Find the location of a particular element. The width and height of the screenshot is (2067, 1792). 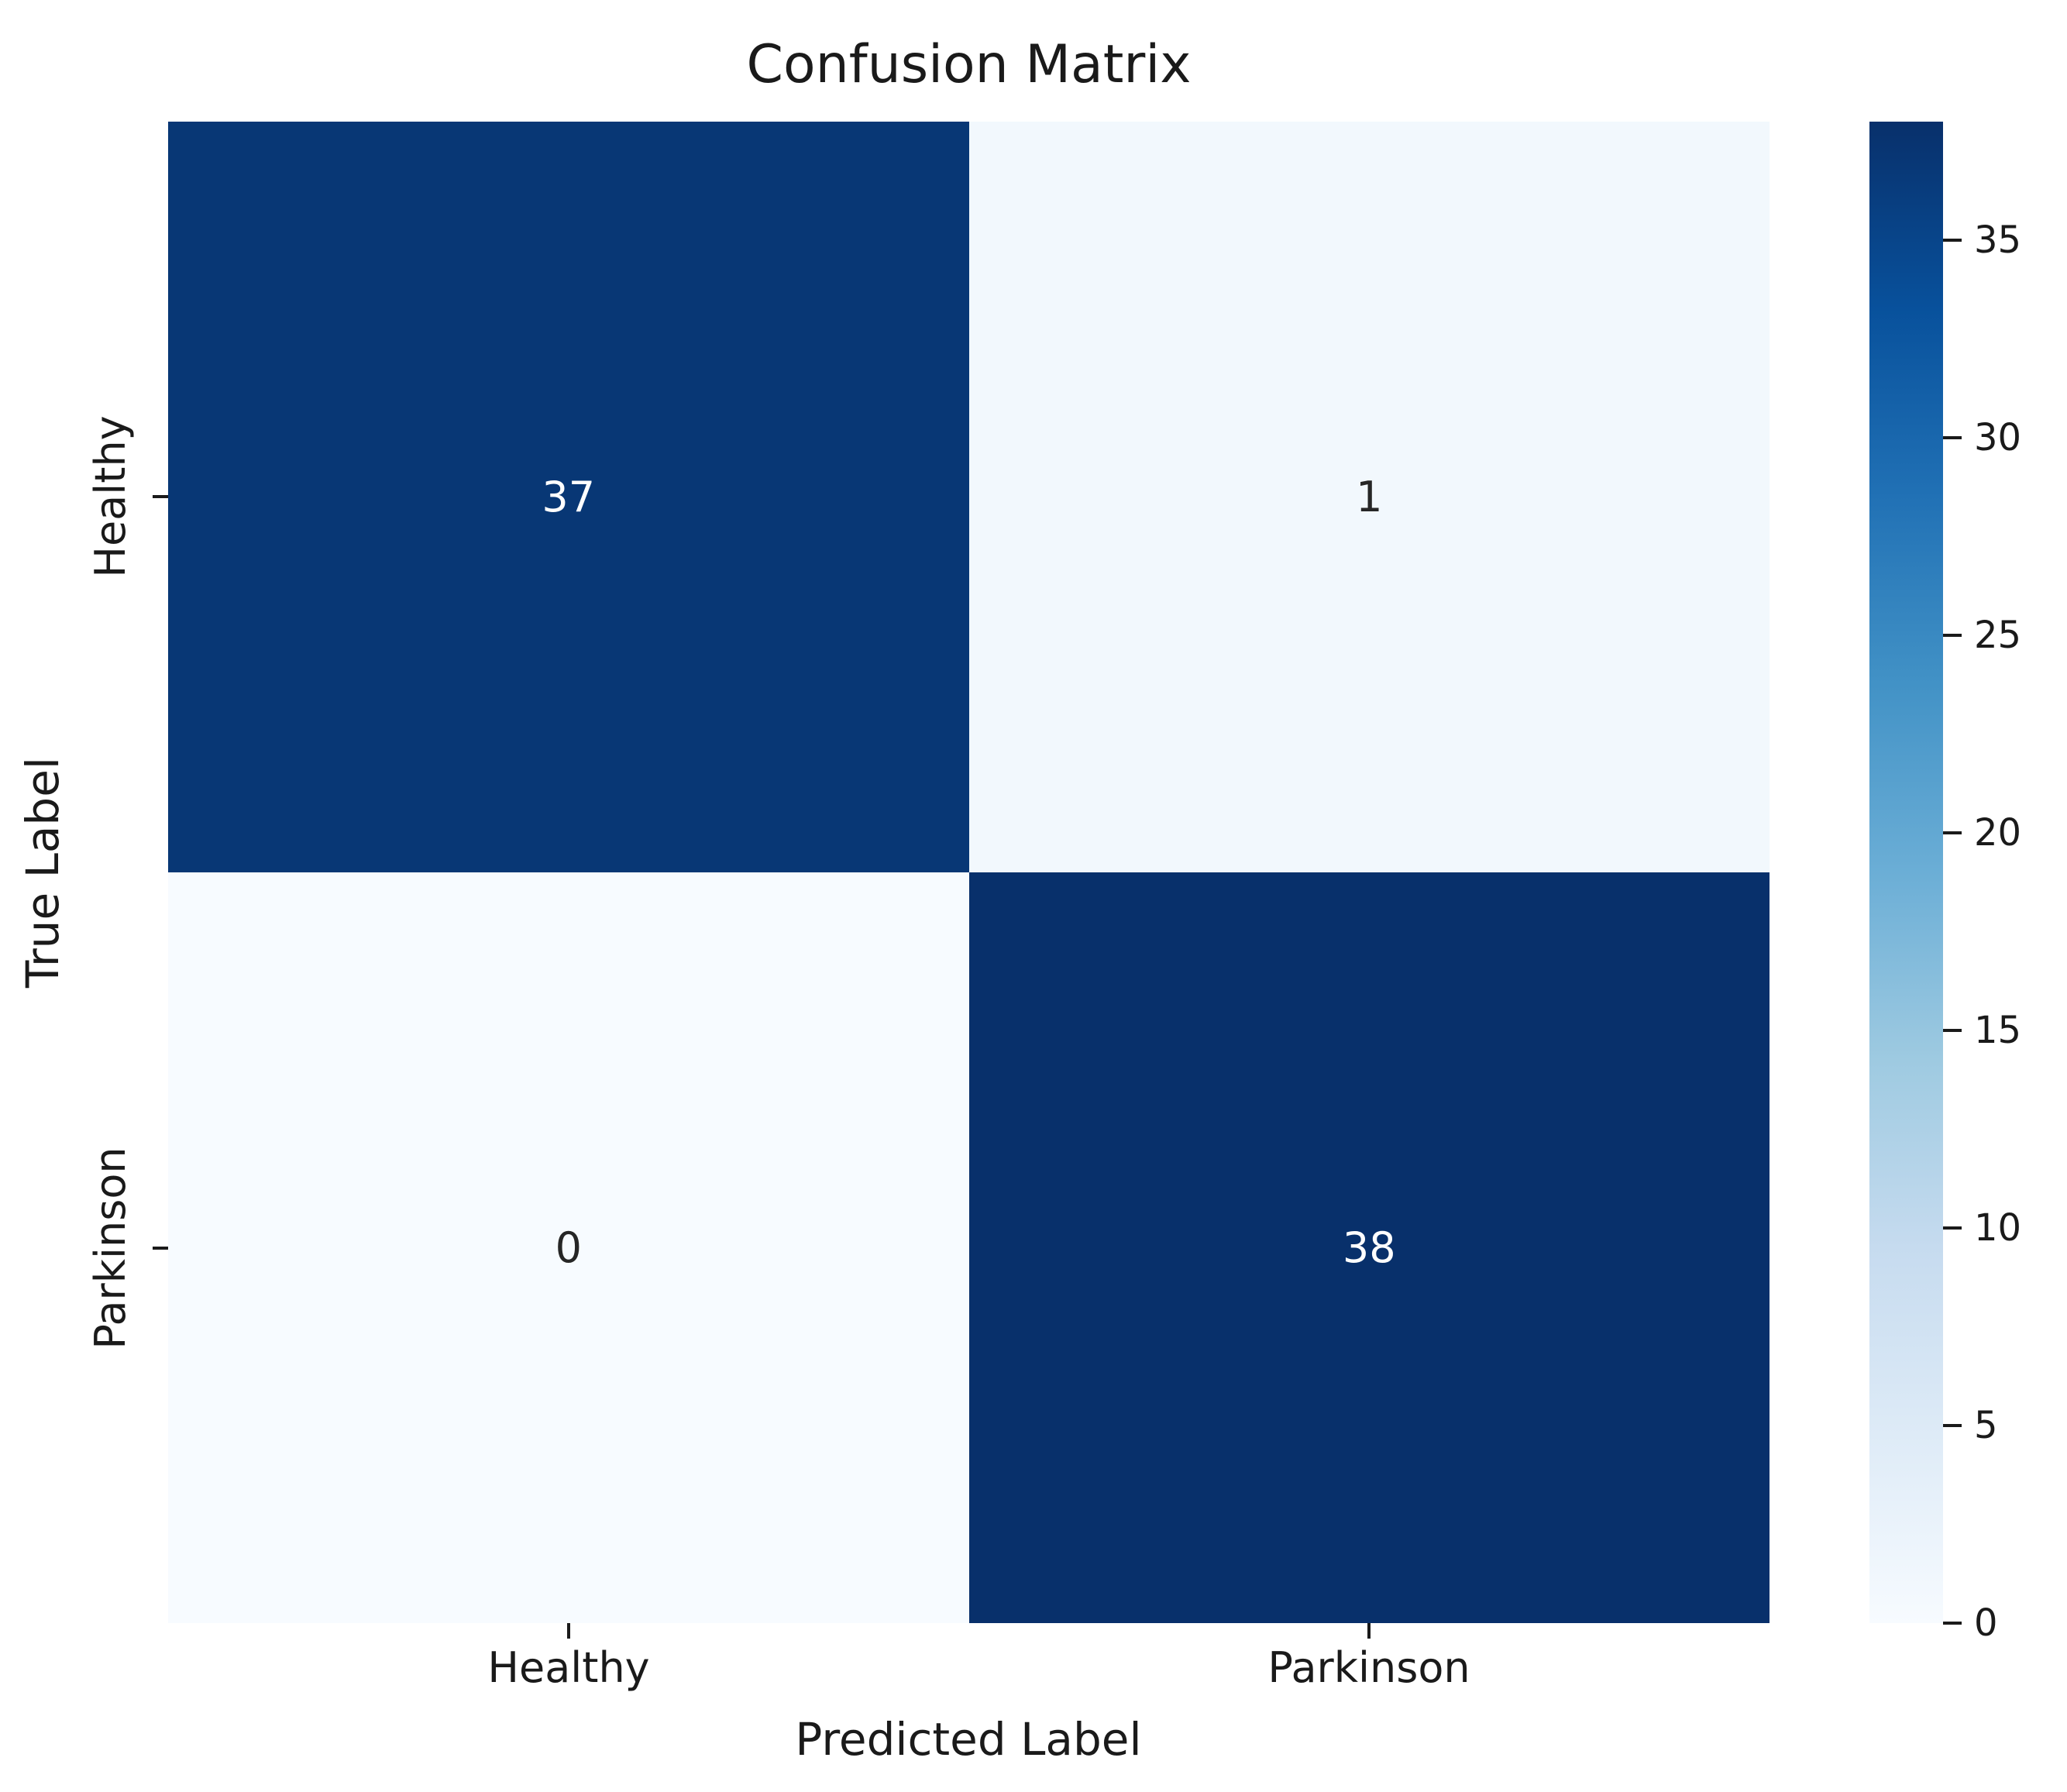

x-axis-label: Predicted Label is located at coordinates (968, 1739).